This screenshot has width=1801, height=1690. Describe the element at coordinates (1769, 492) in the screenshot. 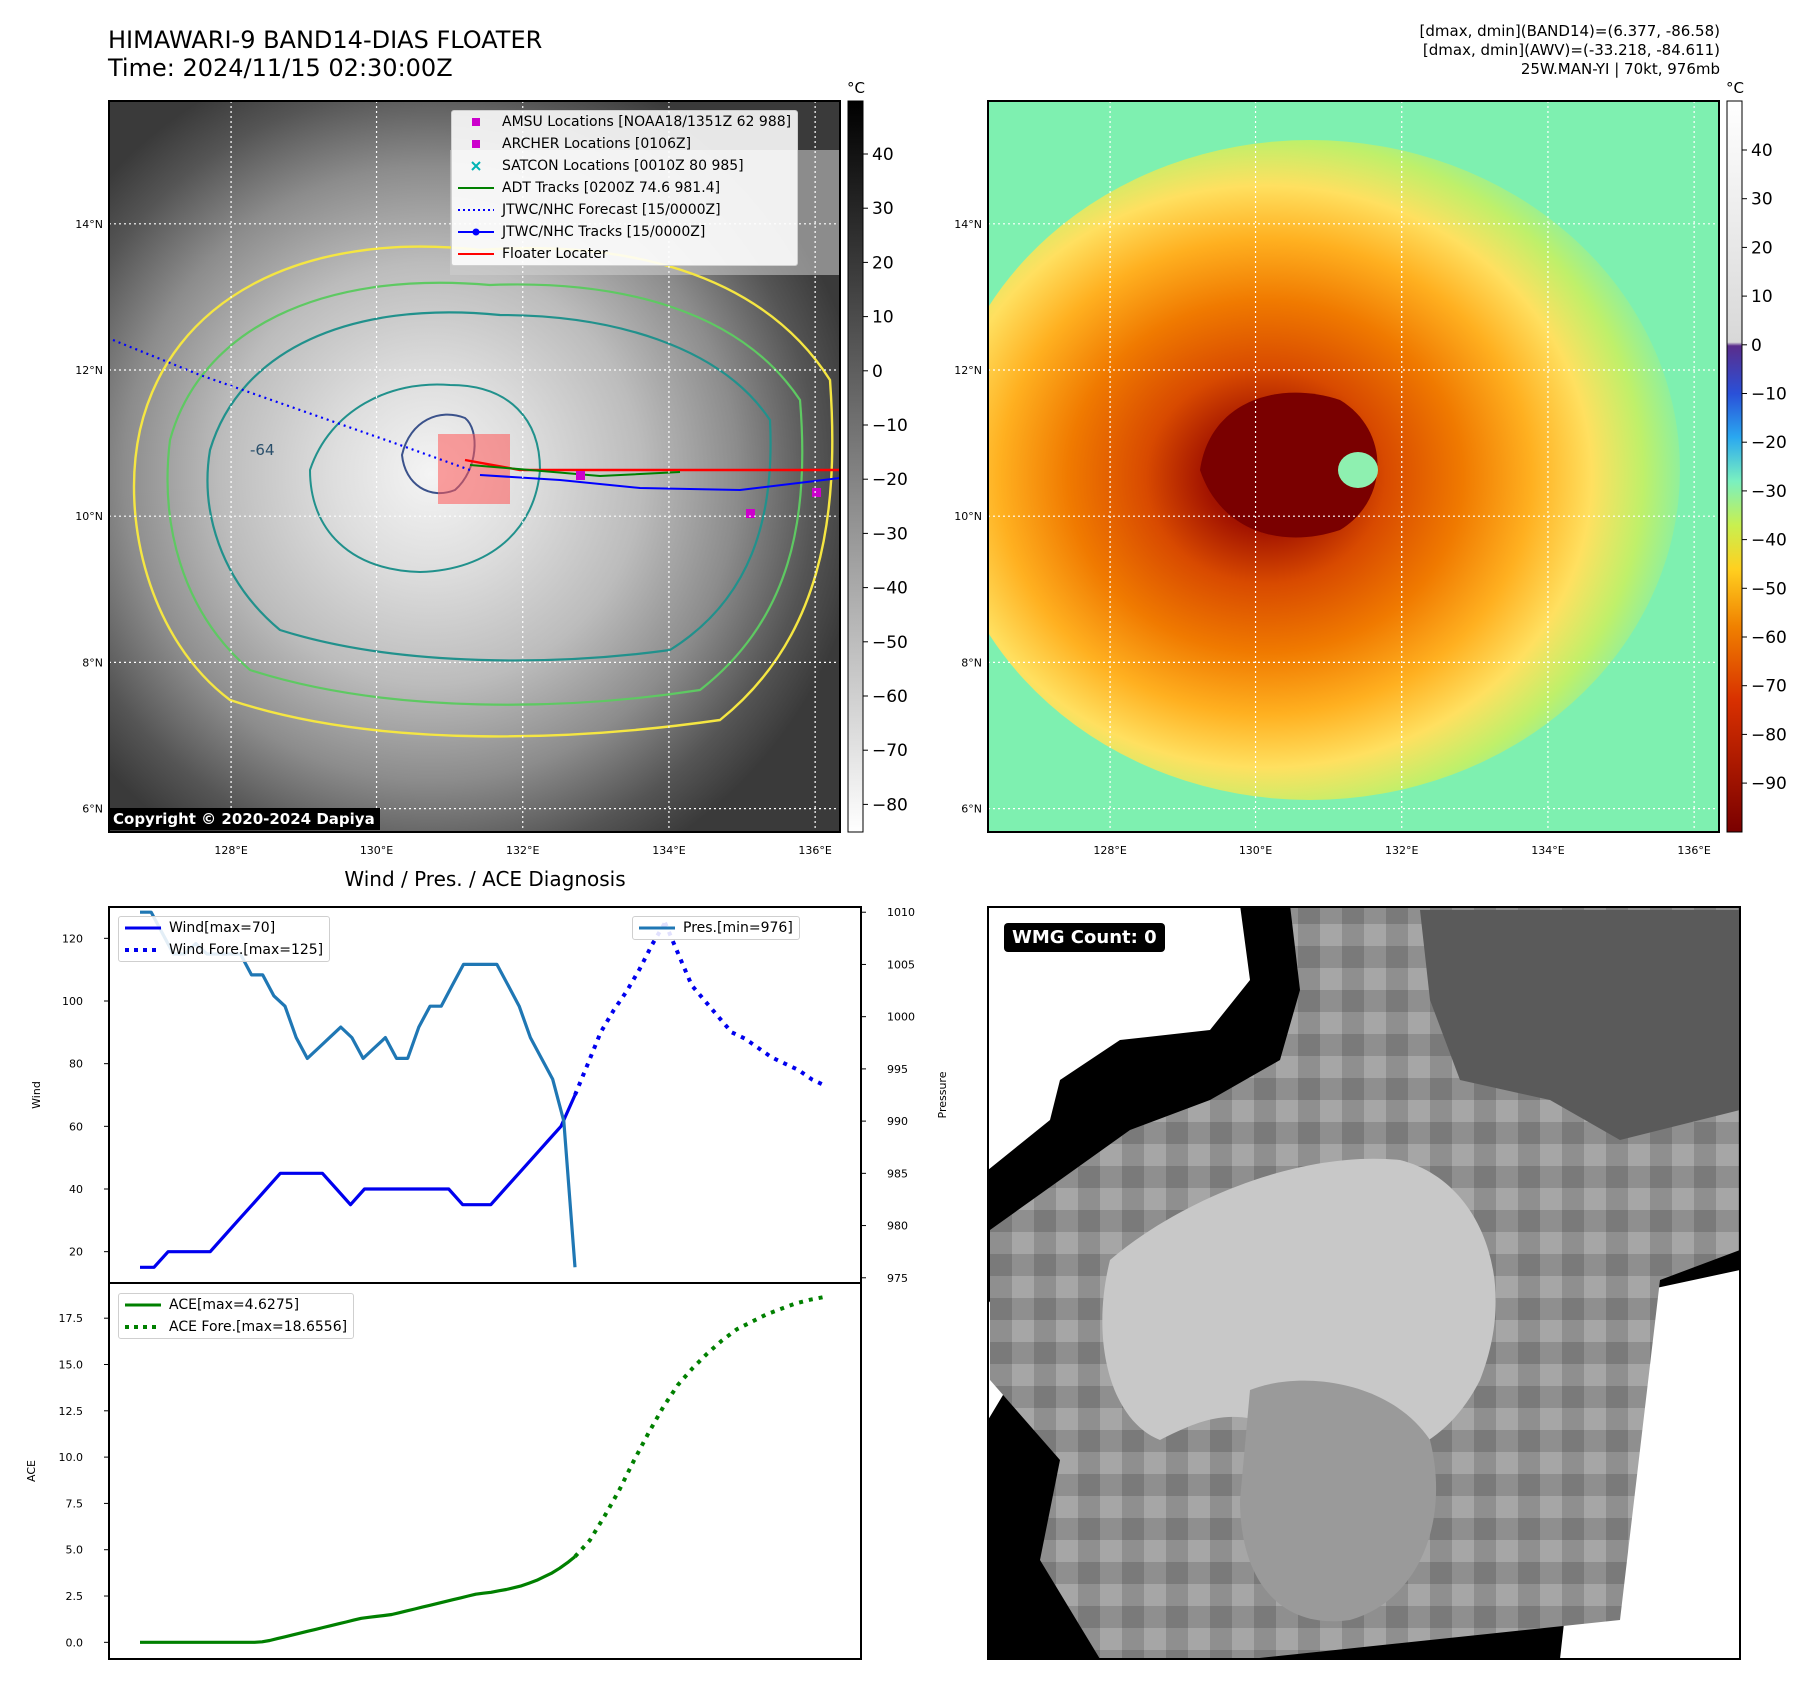

I see `awv-colorbar-tick-label: −30` at that location.